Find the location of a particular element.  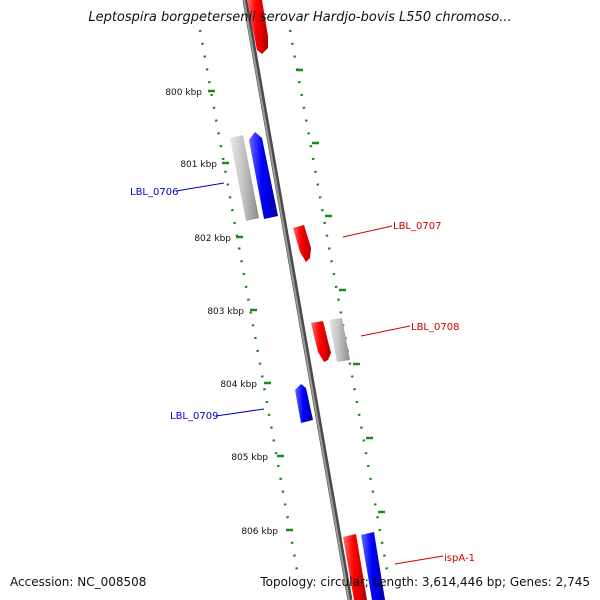

ruler-label: 805 kbp is located at coordinates (249, 458).